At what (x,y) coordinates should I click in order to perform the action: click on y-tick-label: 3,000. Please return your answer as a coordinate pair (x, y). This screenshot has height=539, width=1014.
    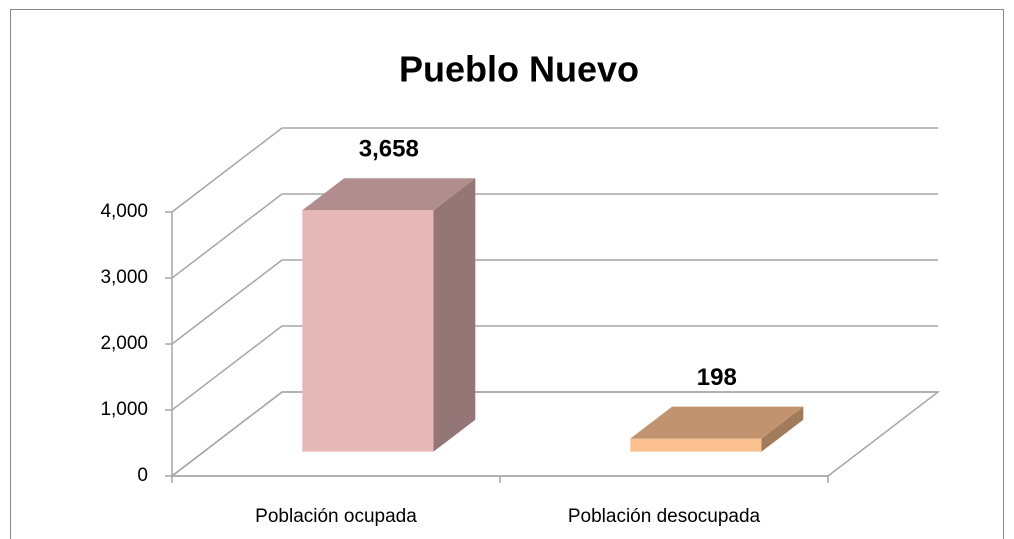
    Looking at the image, I should click on (124, 277).